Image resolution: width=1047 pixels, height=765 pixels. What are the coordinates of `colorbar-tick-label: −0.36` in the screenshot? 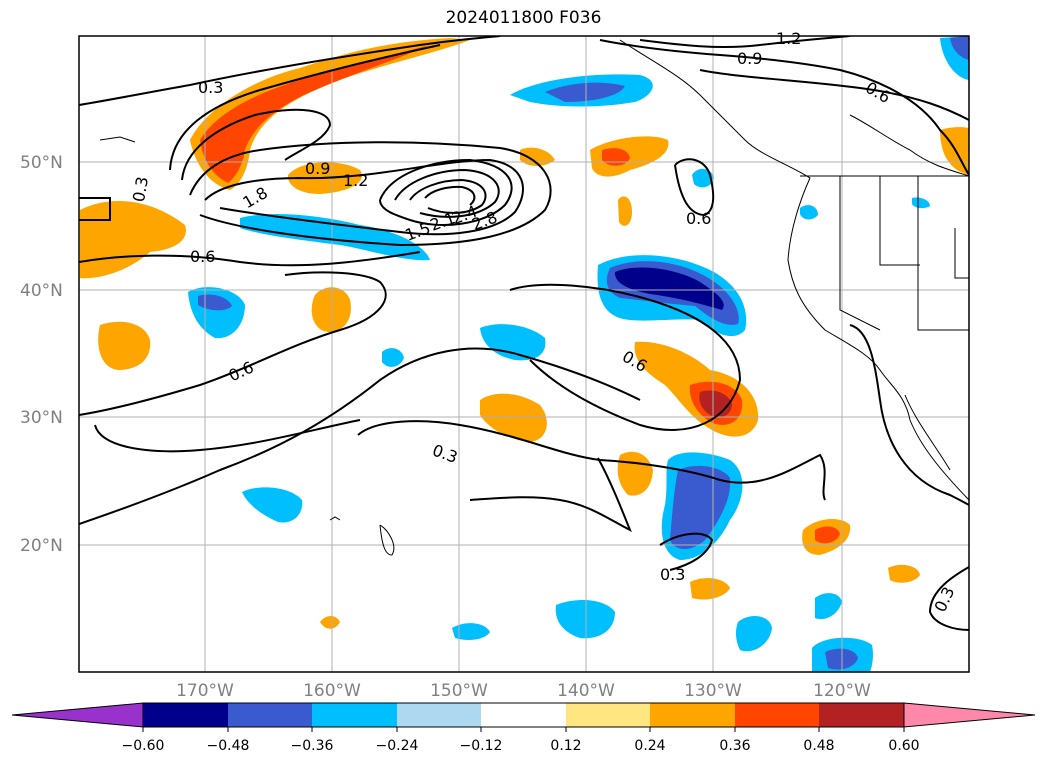 It's located at (312, 746).